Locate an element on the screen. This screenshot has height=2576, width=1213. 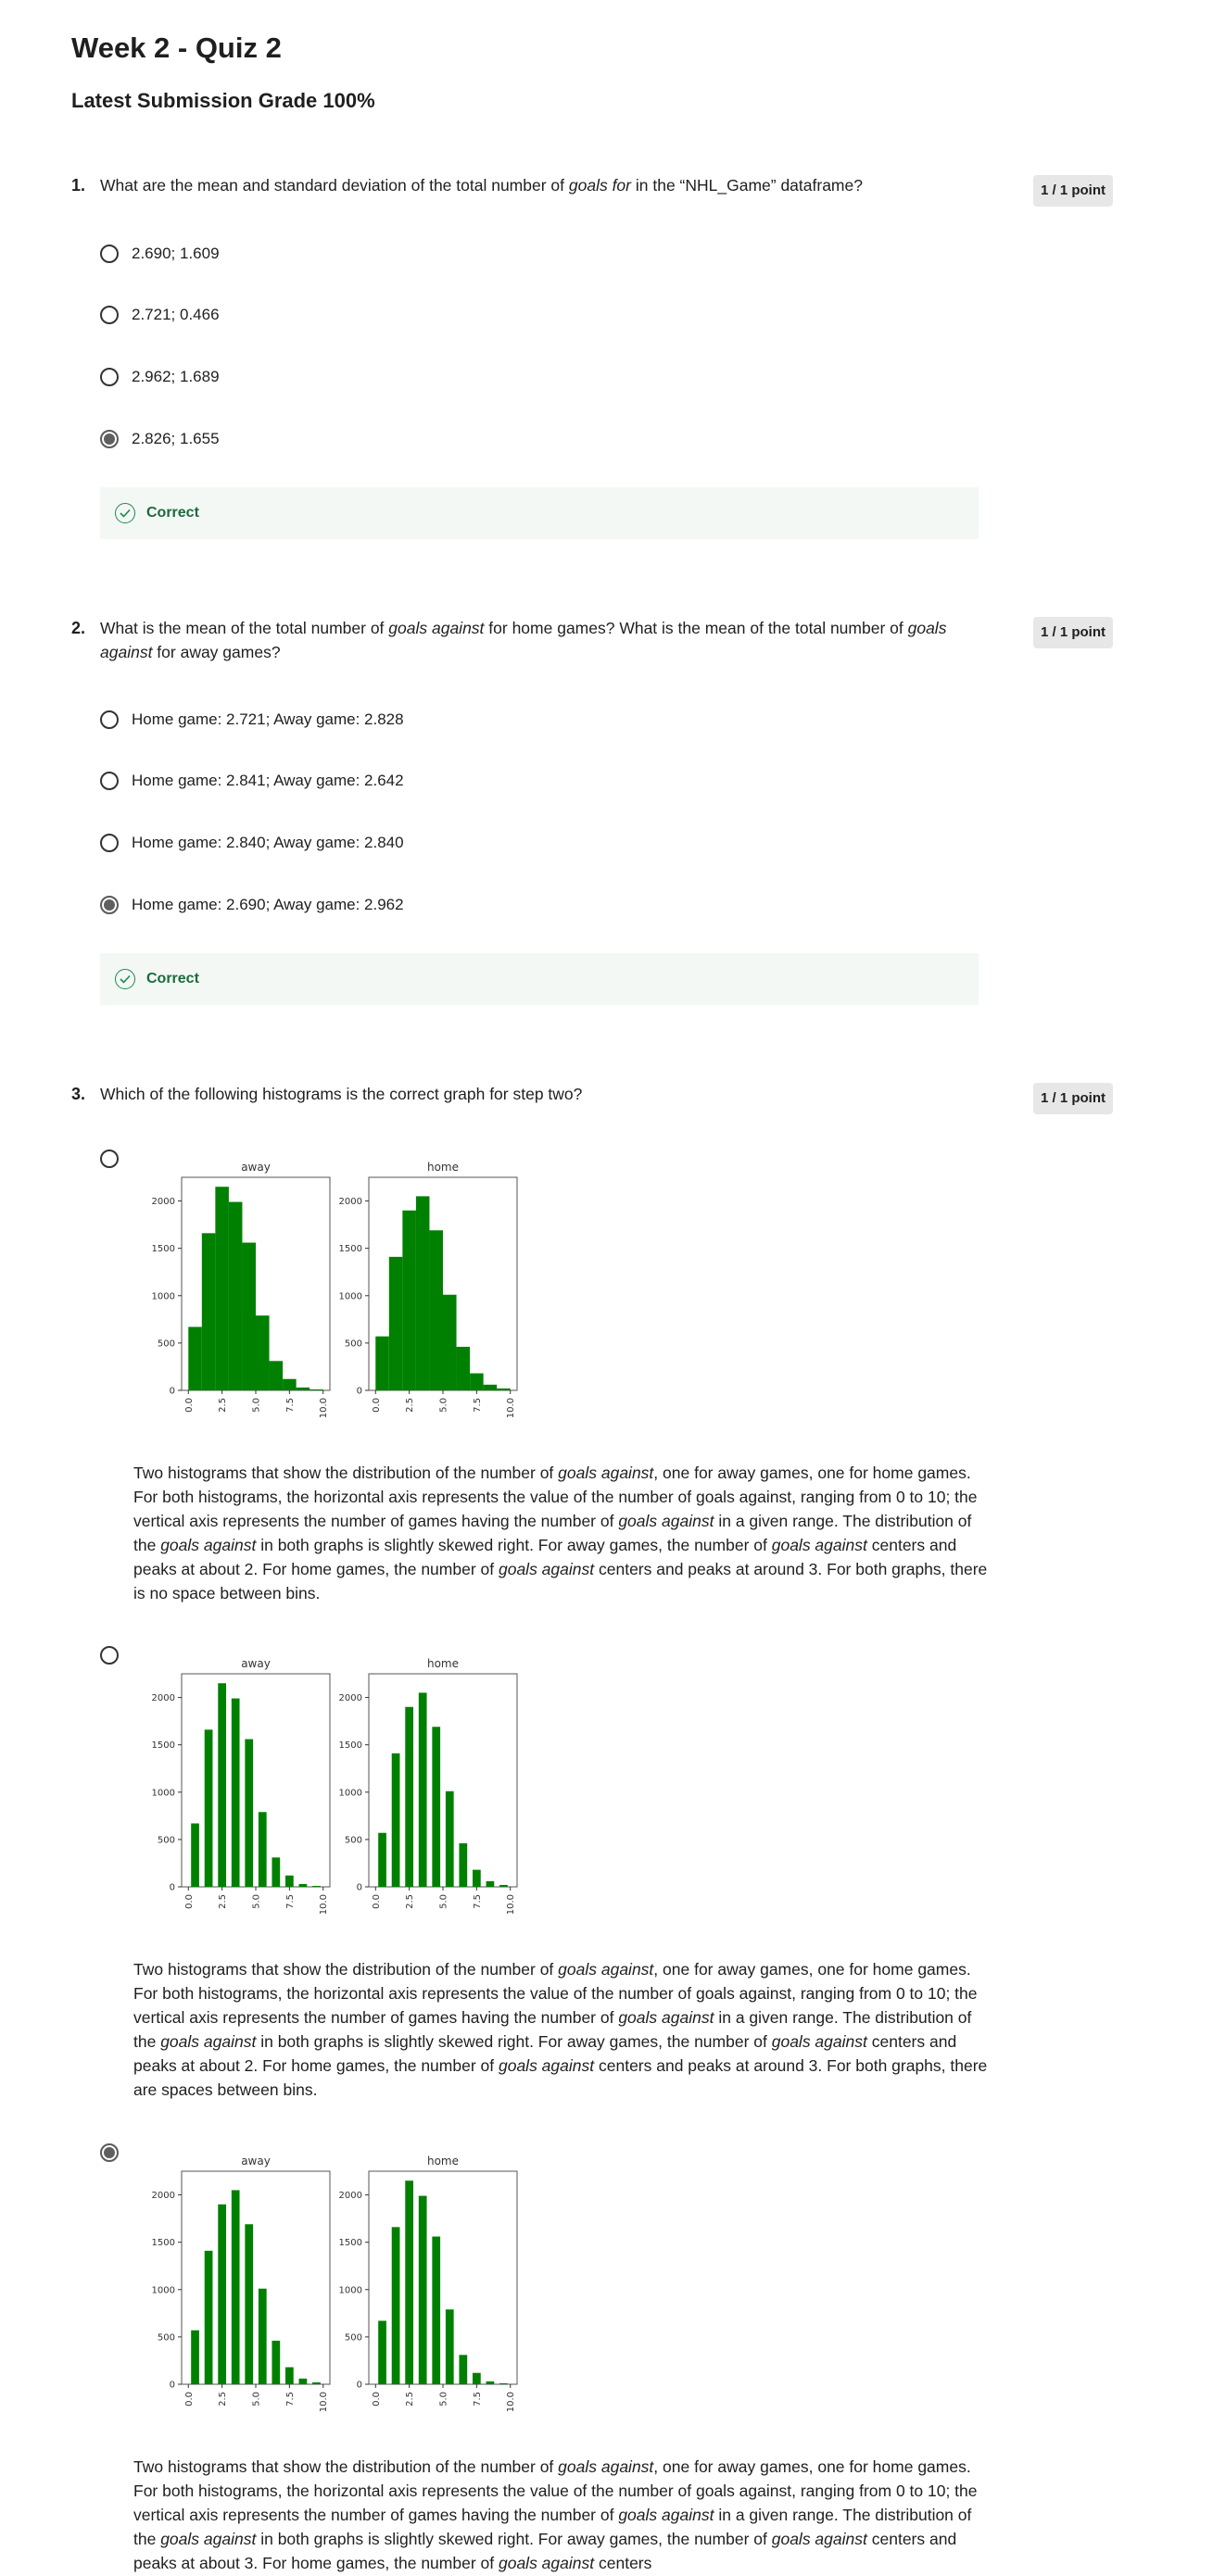
answer-option: 2.690; 1.609 is located at coordinates (160, 254).